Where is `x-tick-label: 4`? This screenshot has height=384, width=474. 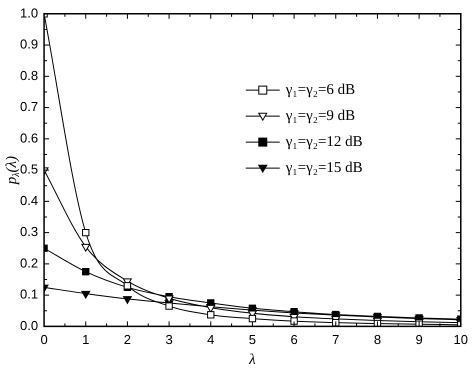 x-tick-label: 4 is located at coordinates (210, 339).